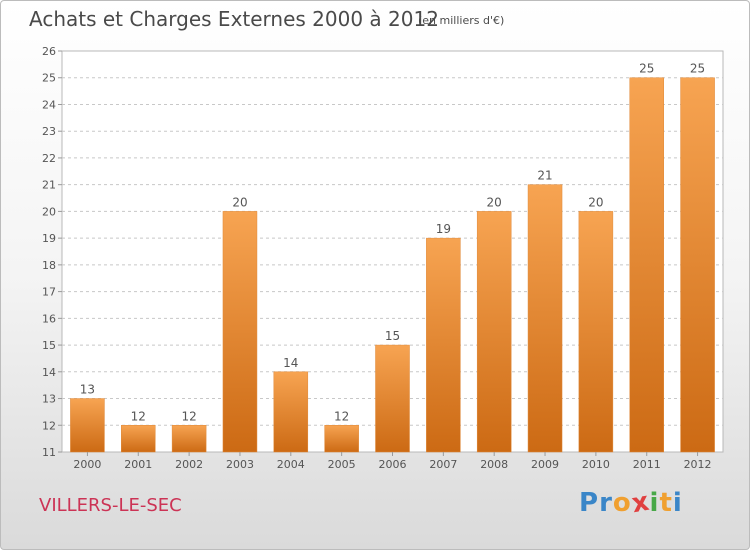 Image resolution: width=750 pixels, height=550 pixels. What do you see at coordinates (49, 104) in the screenshot?
I see `y-tick-label: 24` at bounding box center [49, 104].